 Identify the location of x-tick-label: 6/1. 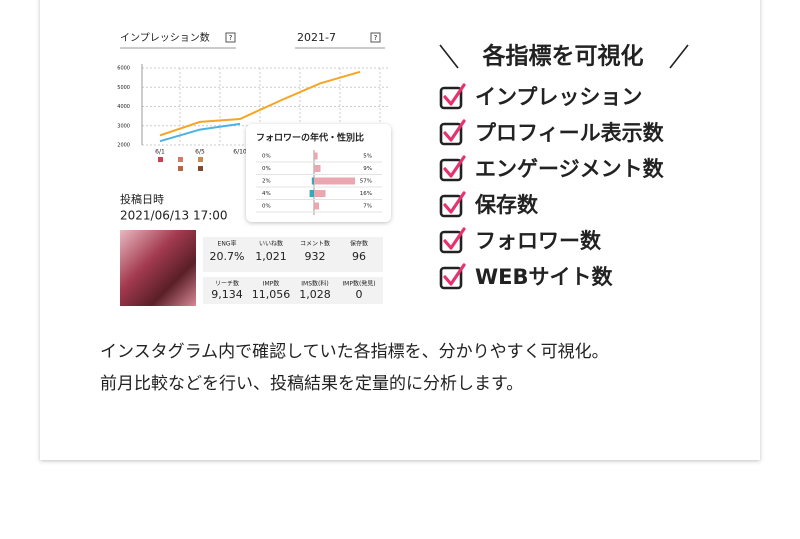
(160, 152).